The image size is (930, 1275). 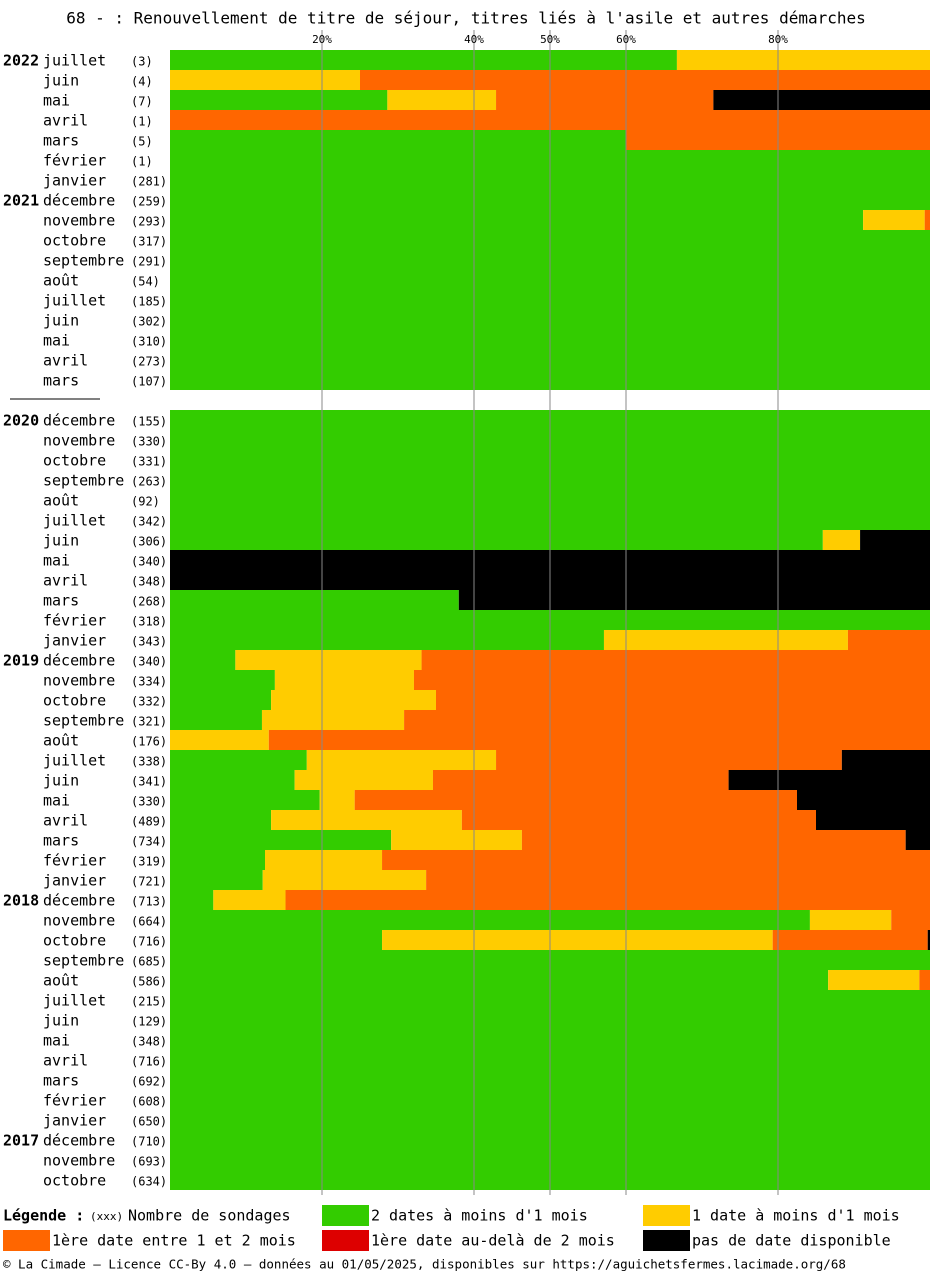 What do you see at coordinates (149, 182) in the screenshot?
I see `count-label: (281)` at bounding box center [149, 182].